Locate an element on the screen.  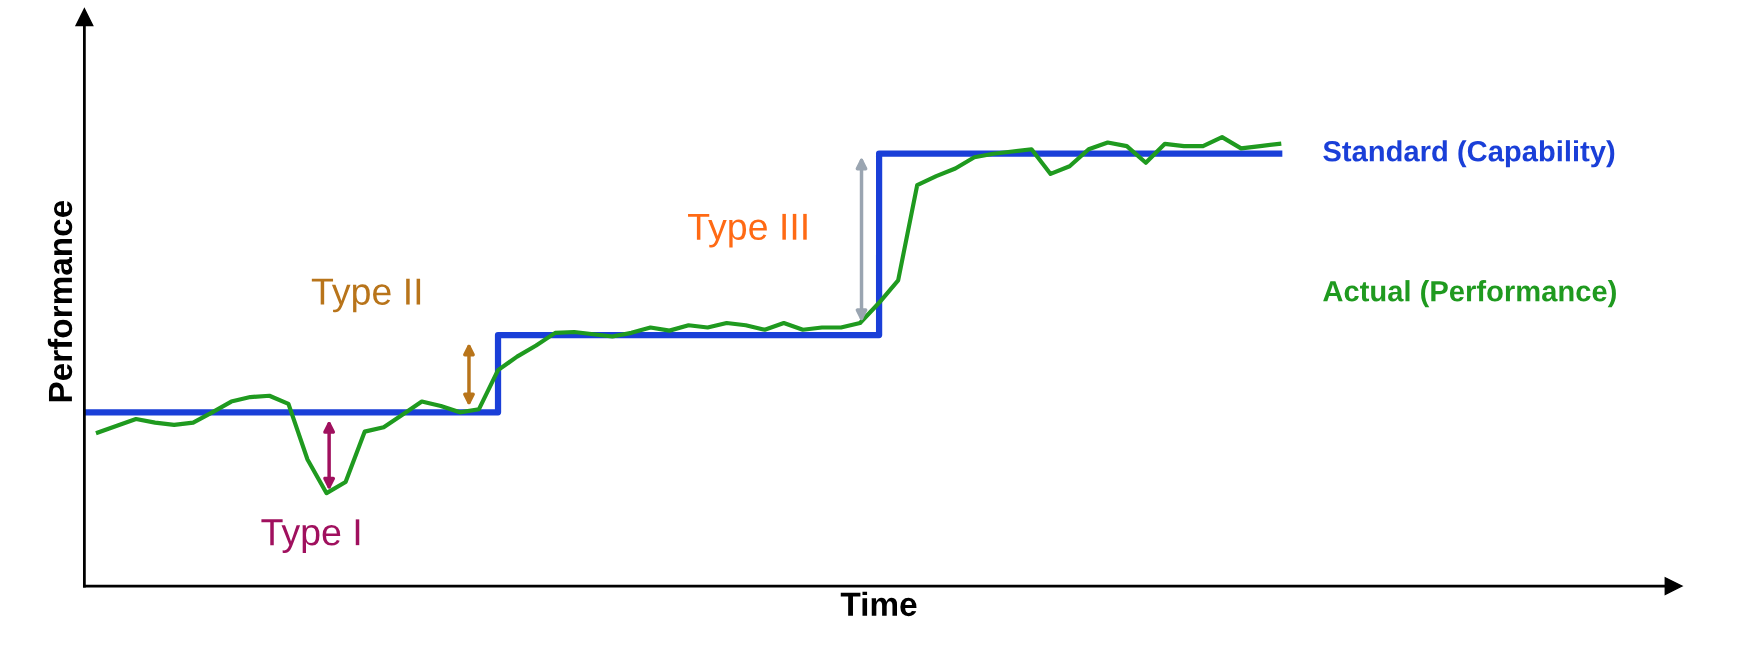
annotation: Type I is located at coordinates (310, 536).